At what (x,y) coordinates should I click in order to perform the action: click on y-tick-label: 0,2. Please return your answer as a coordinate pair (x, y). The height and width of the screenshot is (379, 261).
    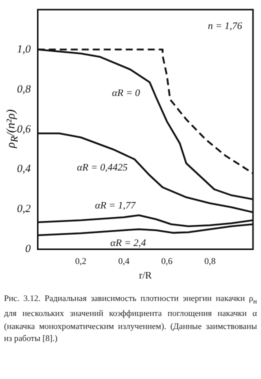
    Looking at the image, I should click on (24, 209).